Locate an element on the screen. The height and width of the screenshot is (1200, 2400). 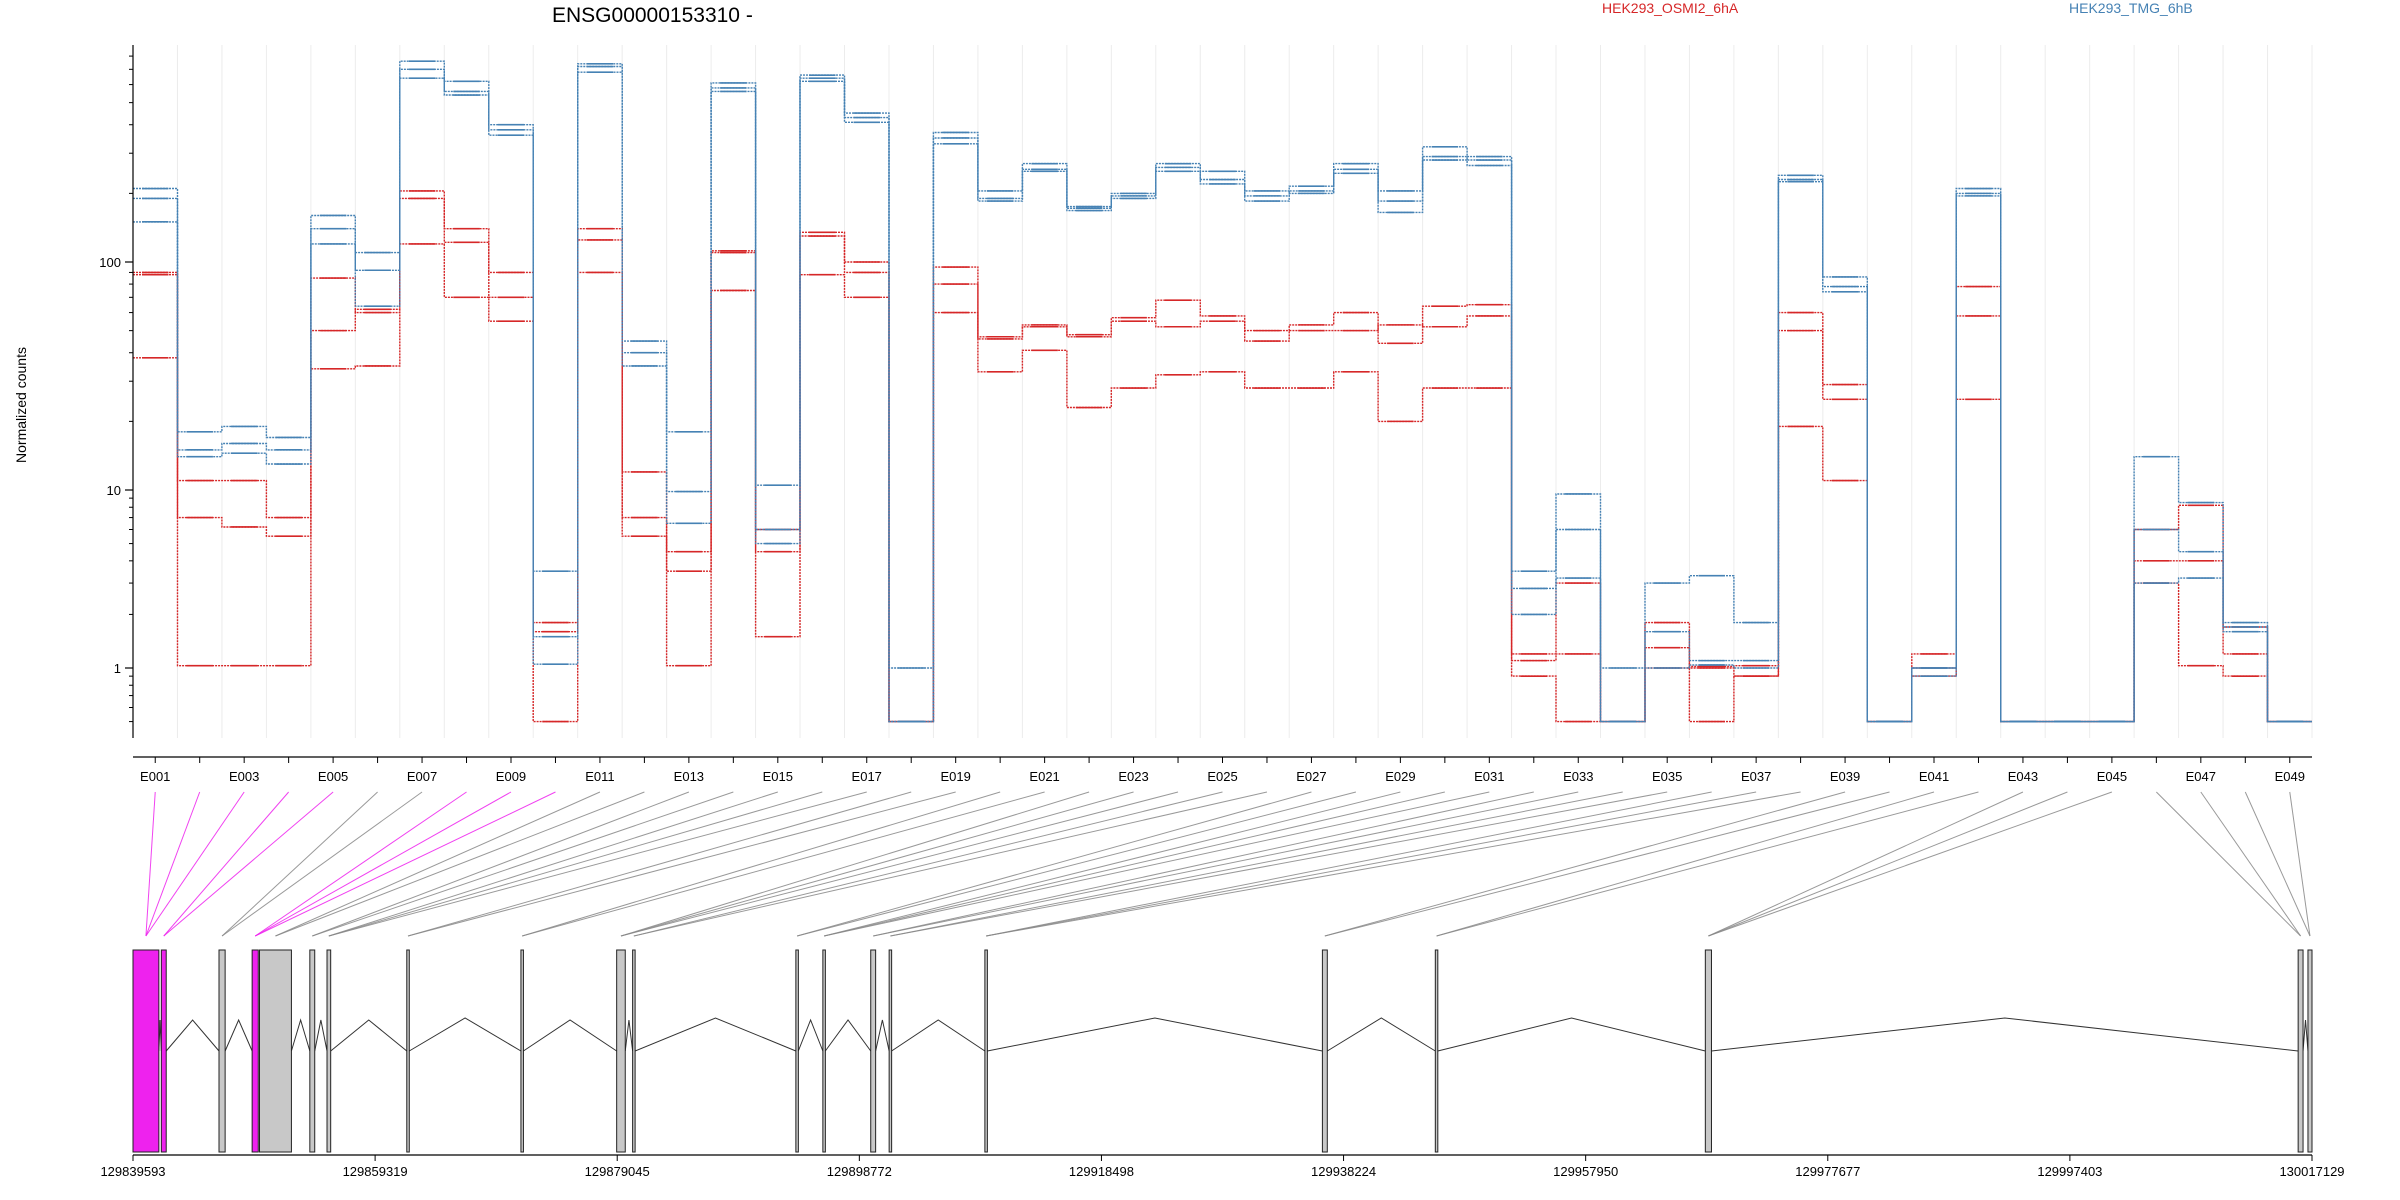
y-axis-label: Normalized counts is located at coordinates (21, 405).